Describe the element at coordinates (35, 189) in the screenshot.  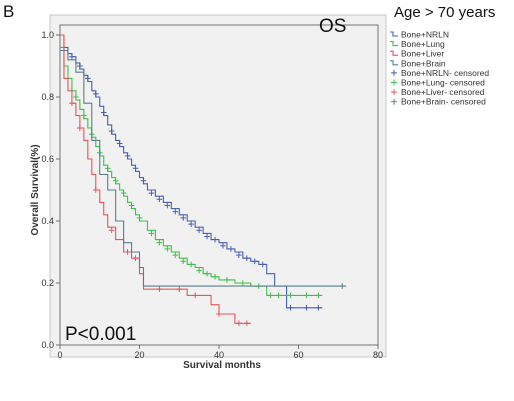
I see `y-axis-title: Overall Survival(%)` at that location.